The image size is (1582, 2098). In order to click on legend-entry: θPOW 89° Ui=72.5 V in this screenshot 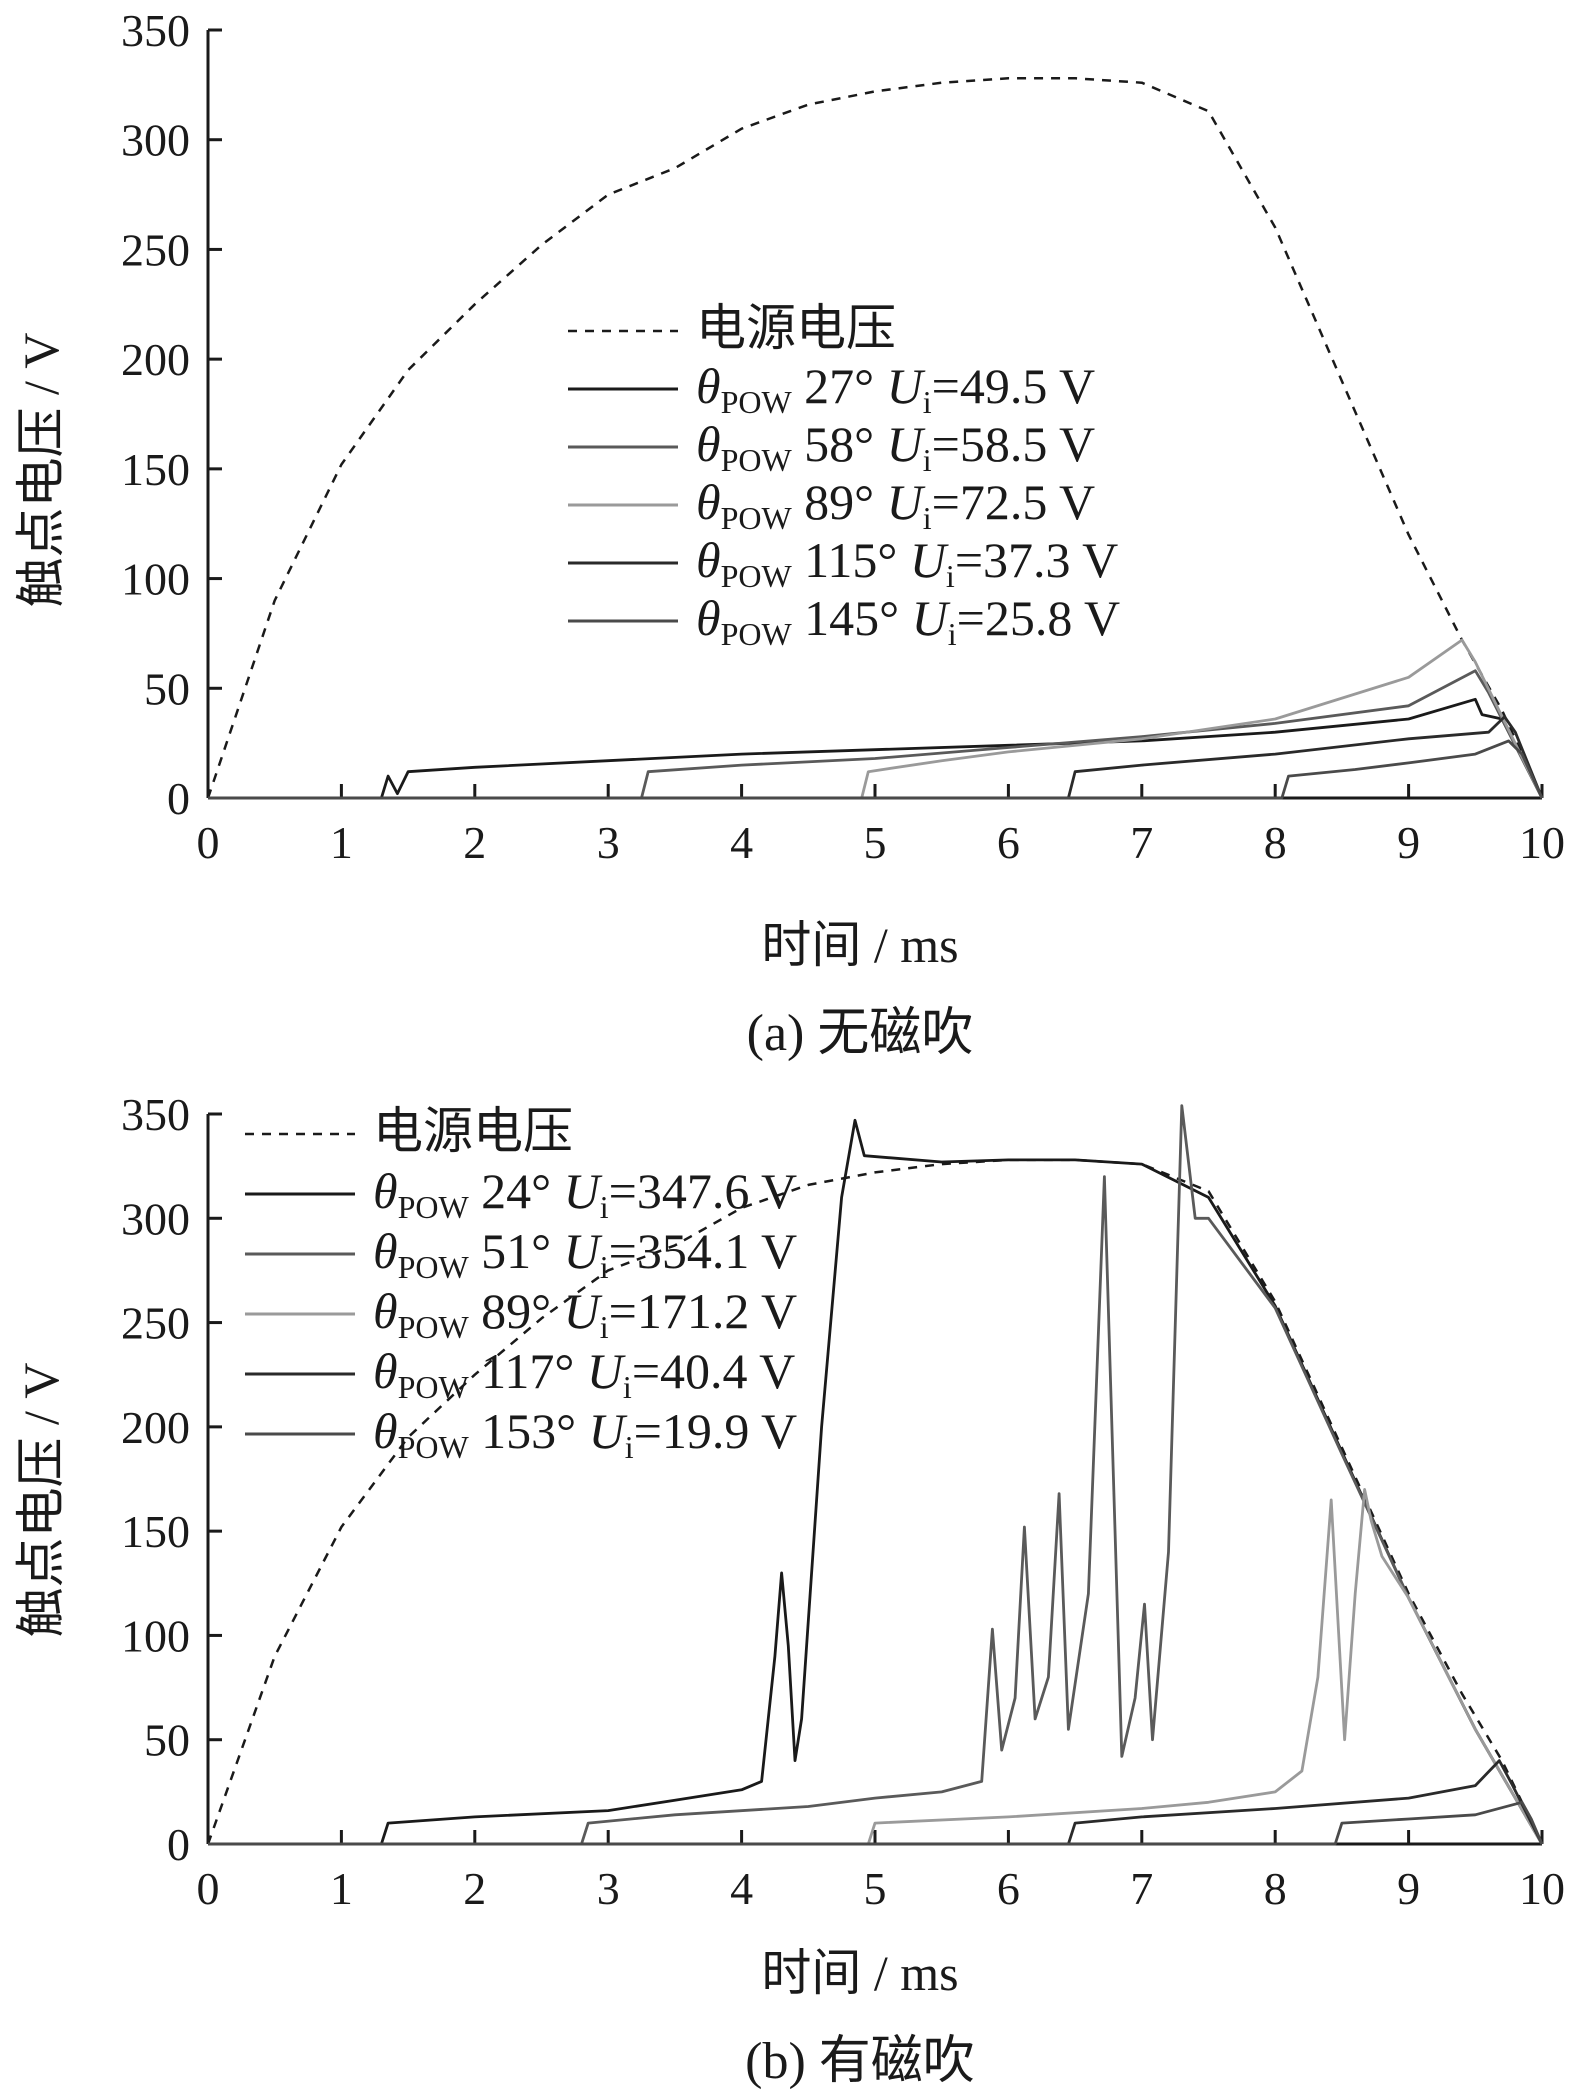, I will do `click(895, 505)`.